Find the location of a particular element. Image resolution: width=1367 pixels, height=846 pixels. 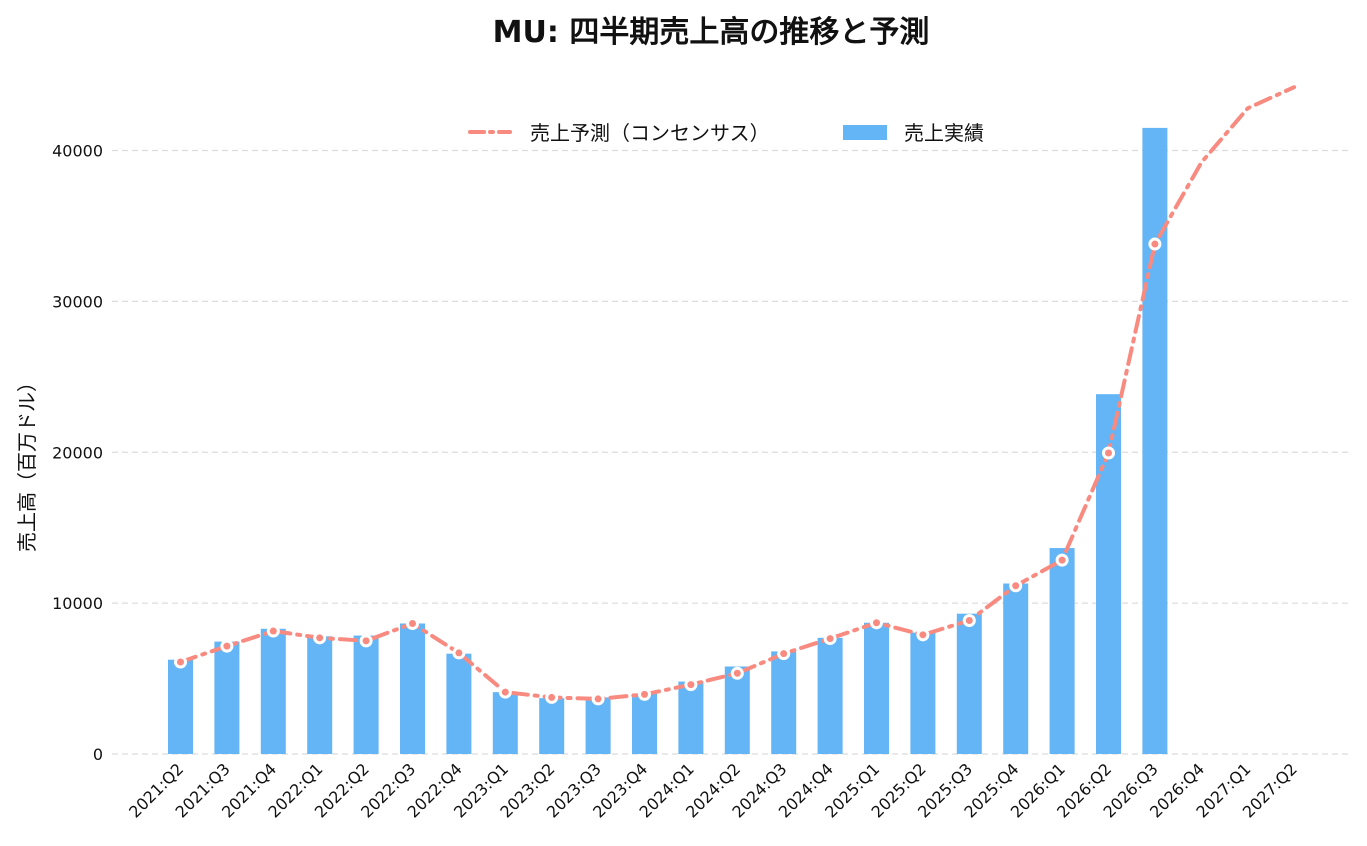

y-tick-label: 0 is located at coordinates (98, 754).